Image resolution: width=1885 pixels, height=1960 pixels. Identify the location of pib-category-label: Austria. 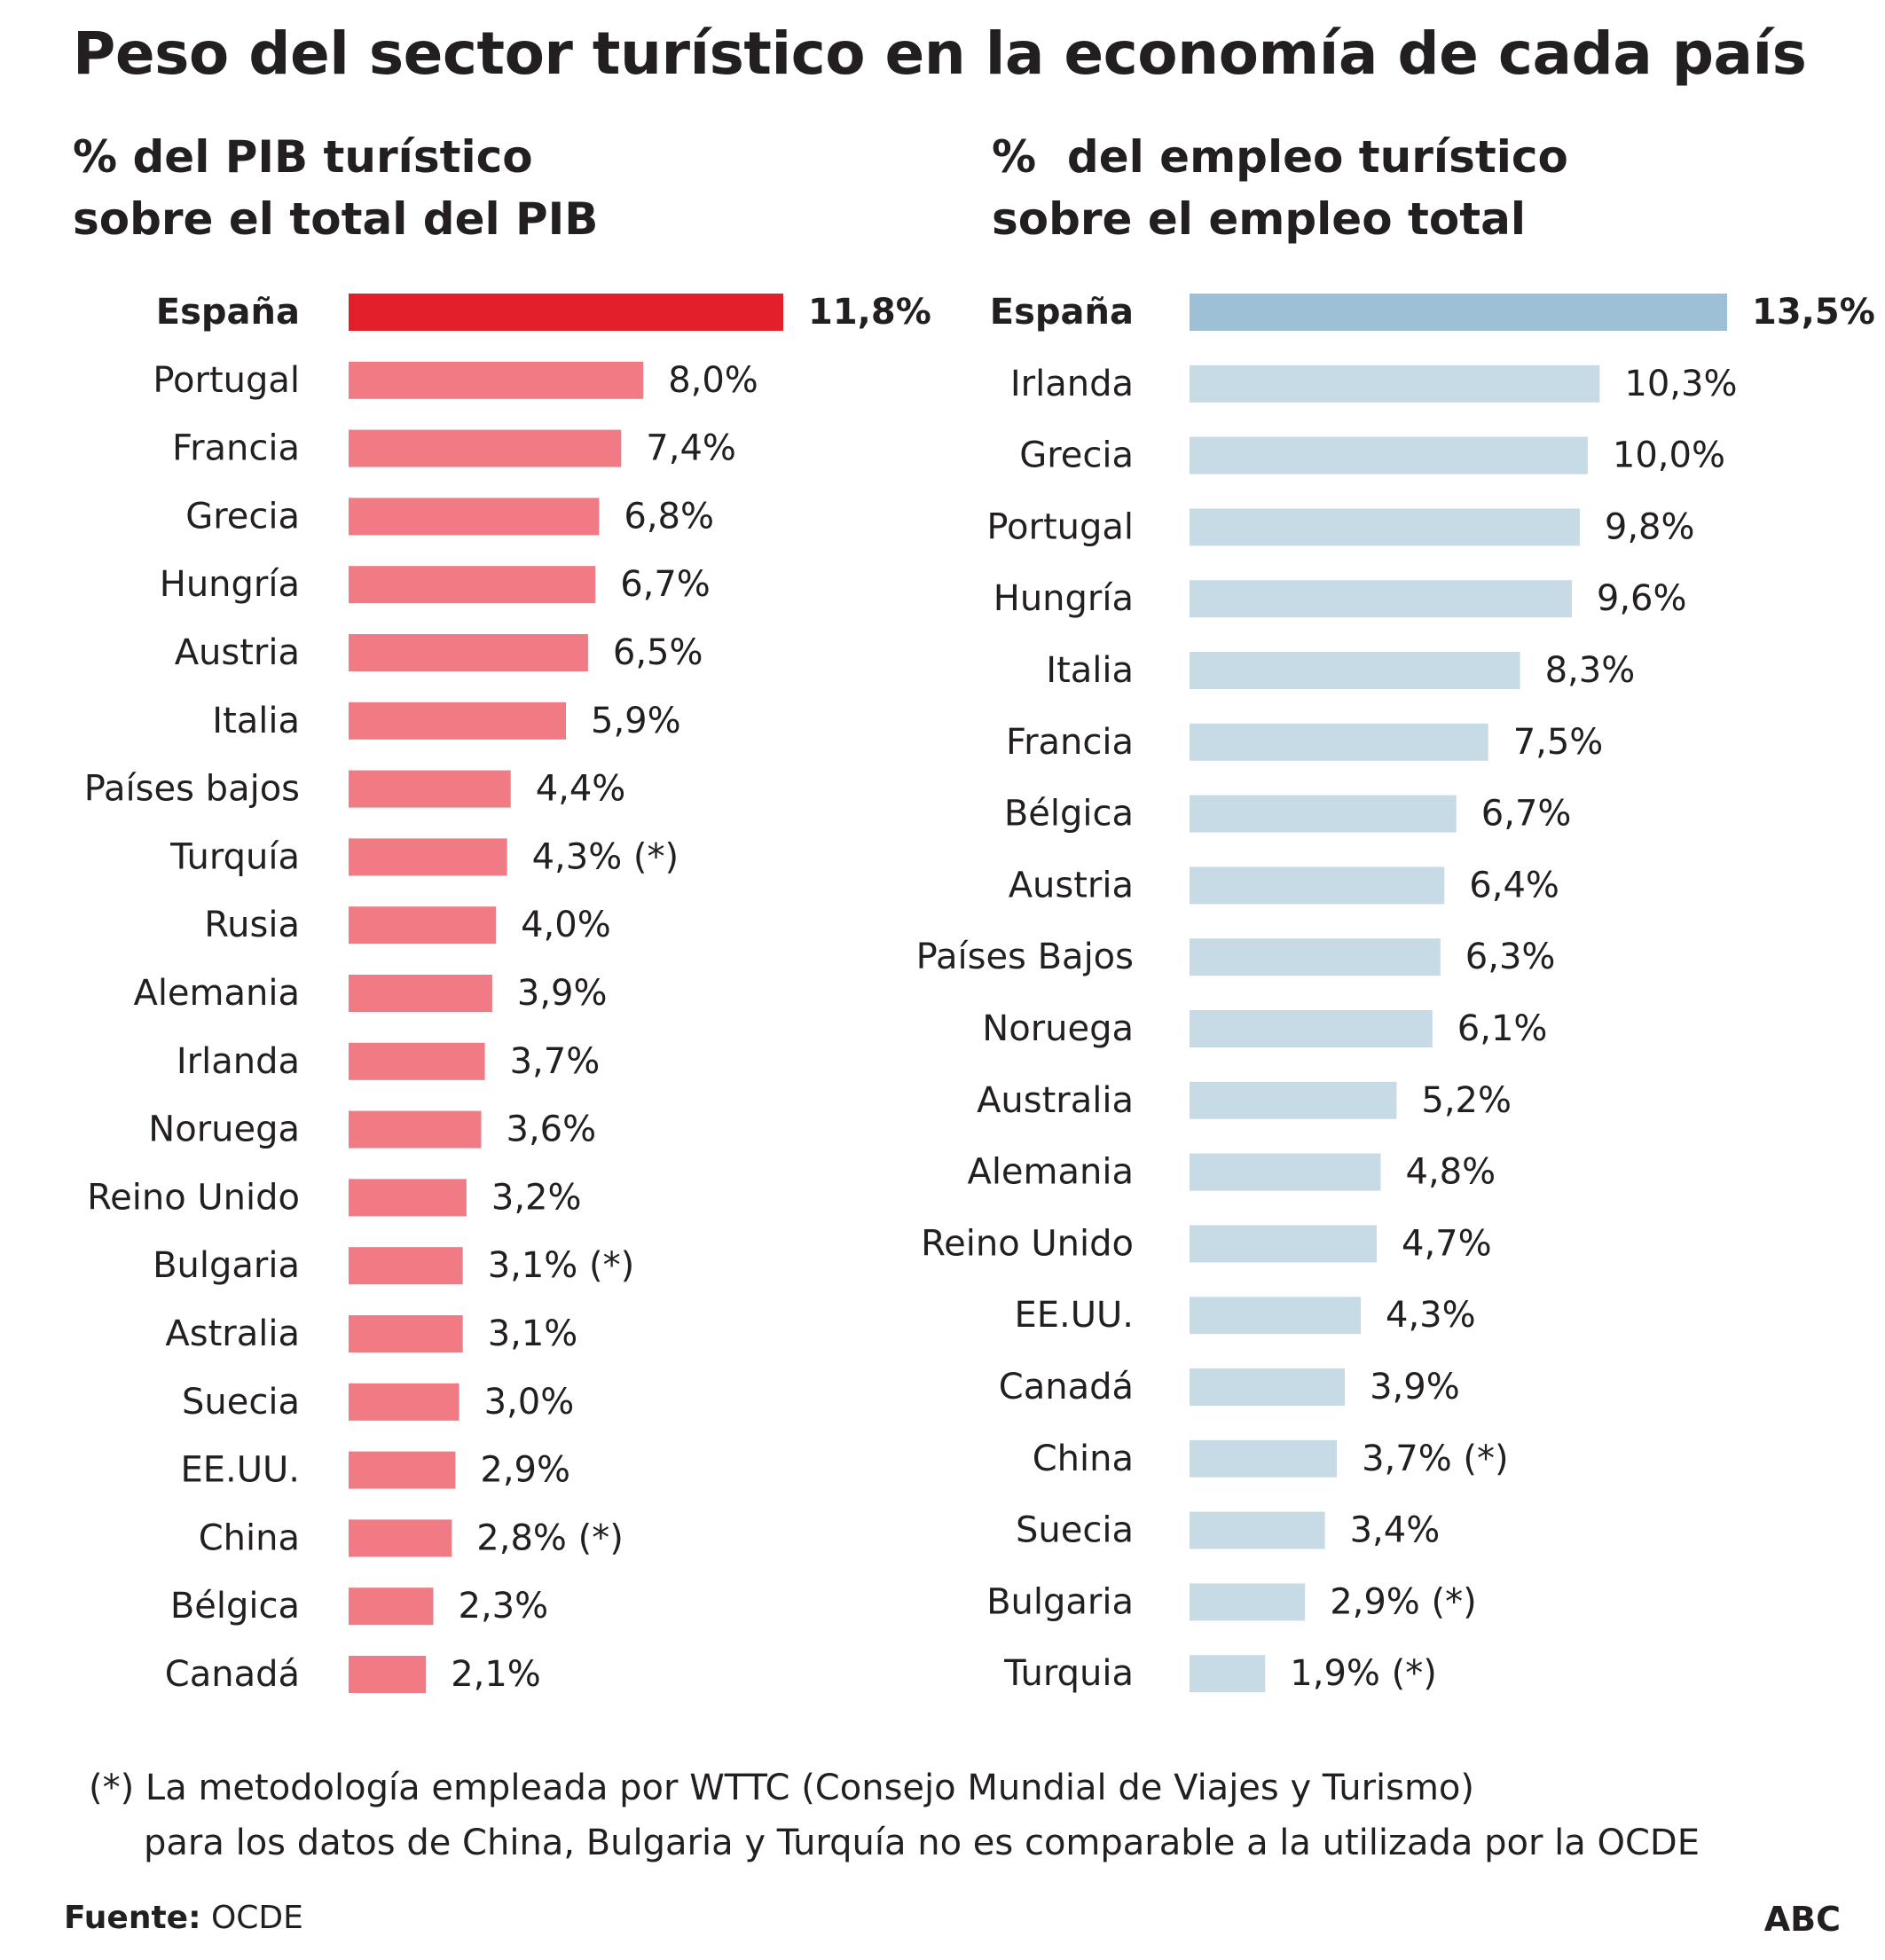
(237, 652).